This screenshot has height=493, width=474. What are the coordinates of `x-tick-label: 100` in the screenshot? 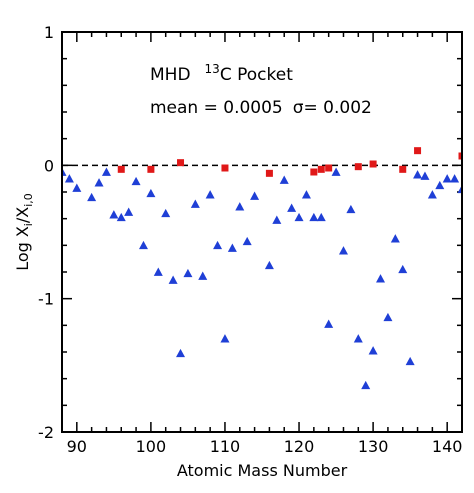 It's located at (151, 446).